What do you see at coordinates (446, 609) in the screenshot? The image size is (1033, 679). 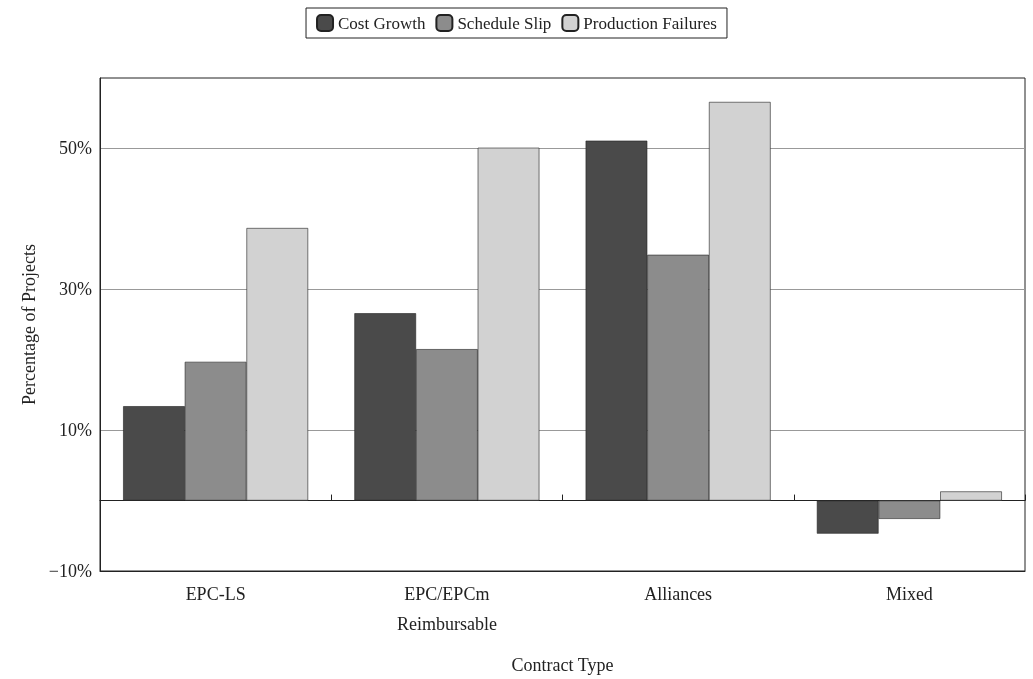 I see `x-tick-label: EPC/EPCm Reimbursable` at bounding box center [446, 609].